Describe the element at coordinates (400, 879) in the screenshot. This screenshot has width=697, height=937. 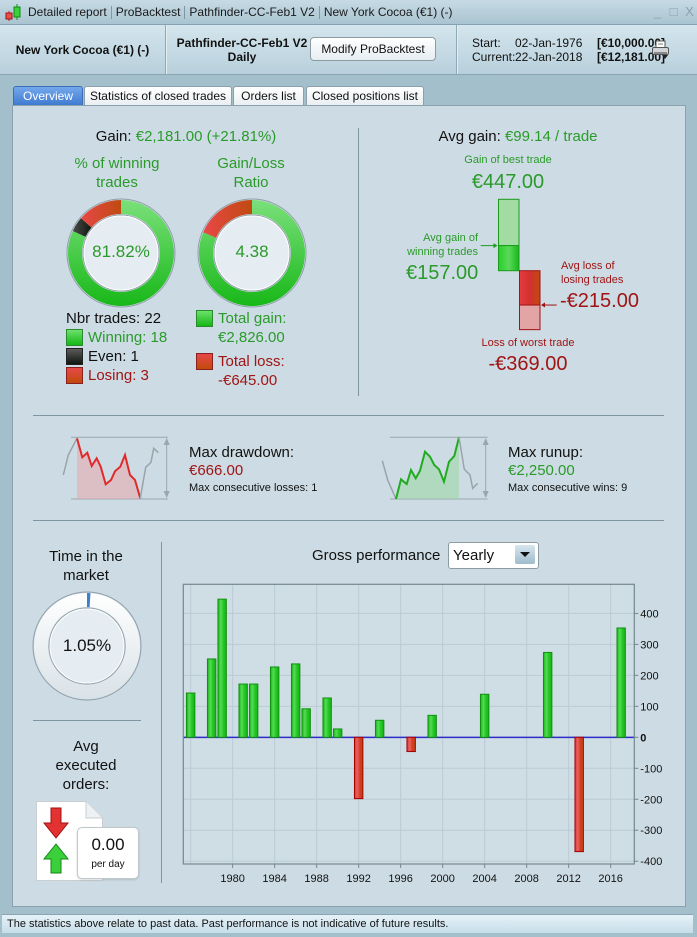
I see `x-tick-label: 1996` at that location.